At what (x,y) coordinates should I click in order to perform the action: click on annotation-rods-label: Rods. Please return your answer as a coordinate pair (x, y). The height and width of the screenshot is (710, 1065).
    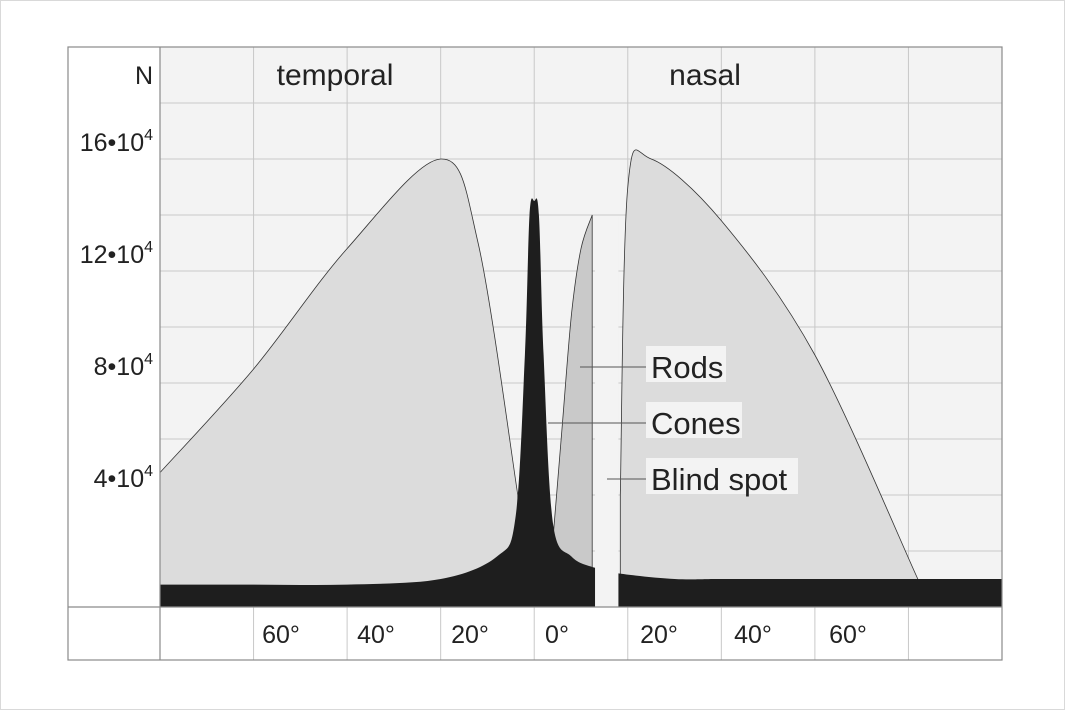
    Looking at the image, I should click on (687, 367).